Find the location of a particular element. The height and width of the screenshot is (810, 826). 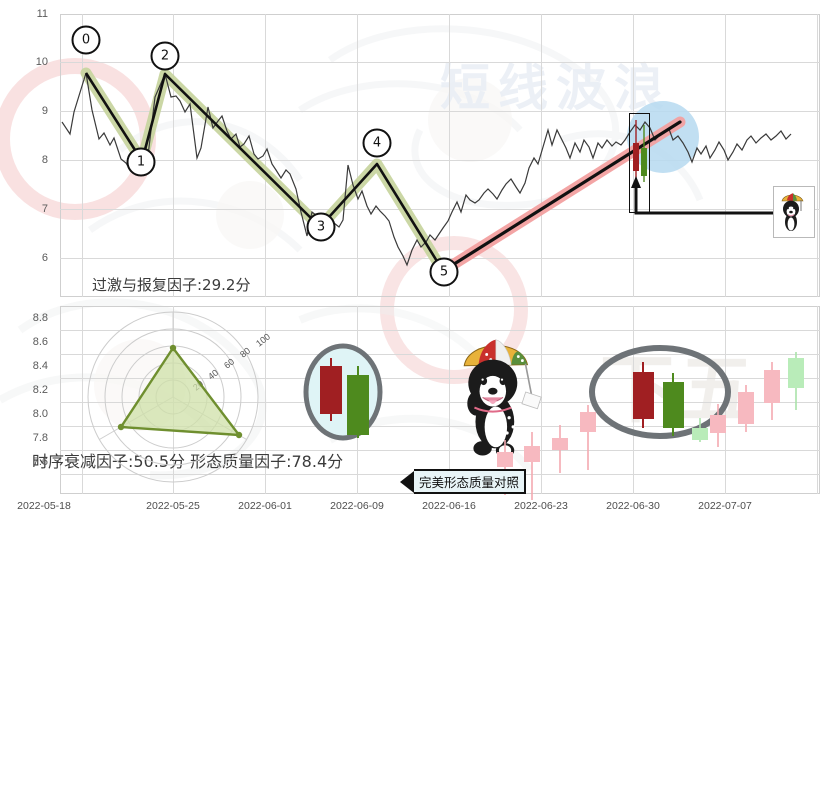

ytick-top: 9 is located at coordinates (44, 111).